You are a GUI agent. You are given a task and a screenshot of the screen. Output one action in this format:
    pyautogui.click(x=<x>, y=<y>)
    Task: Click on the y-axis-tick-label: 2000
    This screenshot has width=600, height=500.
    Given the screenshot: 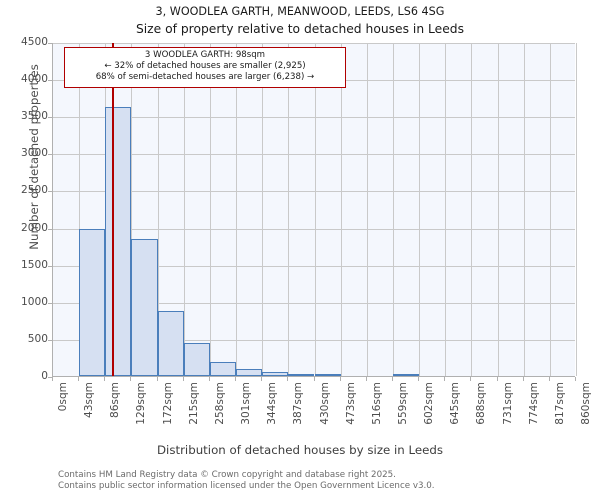 What is the action you would take?
    pyautogui.click(x=34, y=227)
    